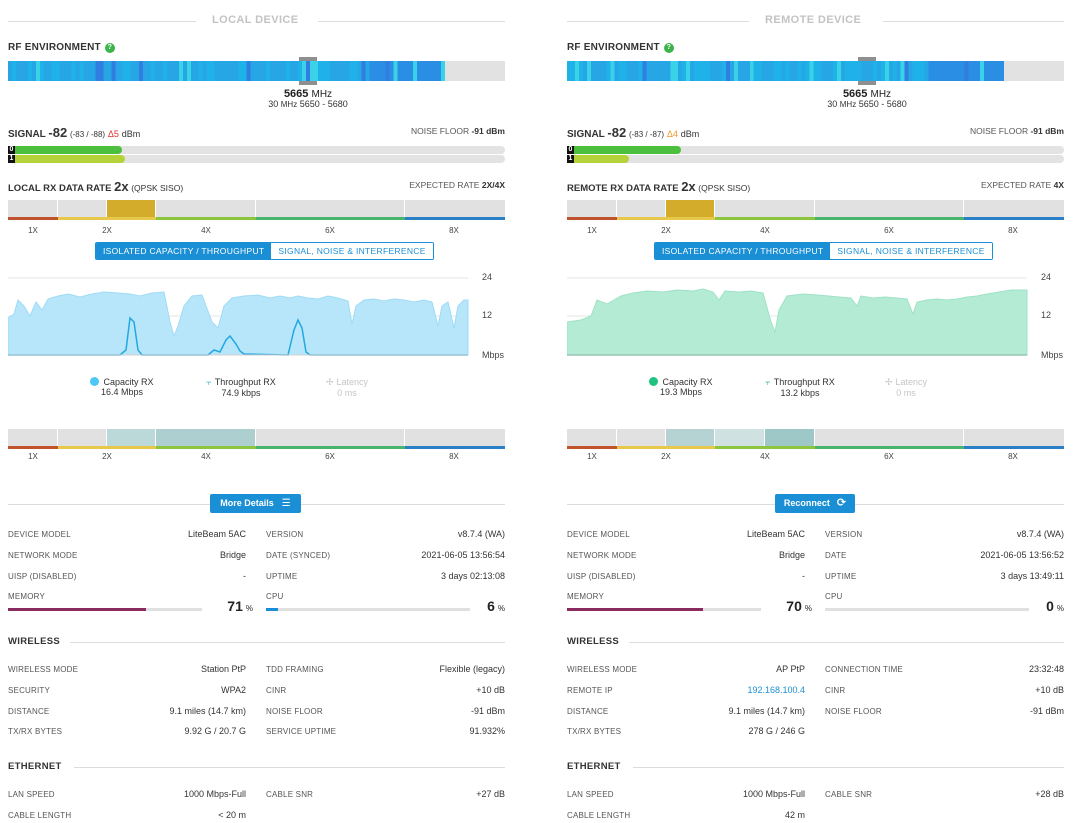  I want to click on channel-width-value: 30, so click(273, 104).